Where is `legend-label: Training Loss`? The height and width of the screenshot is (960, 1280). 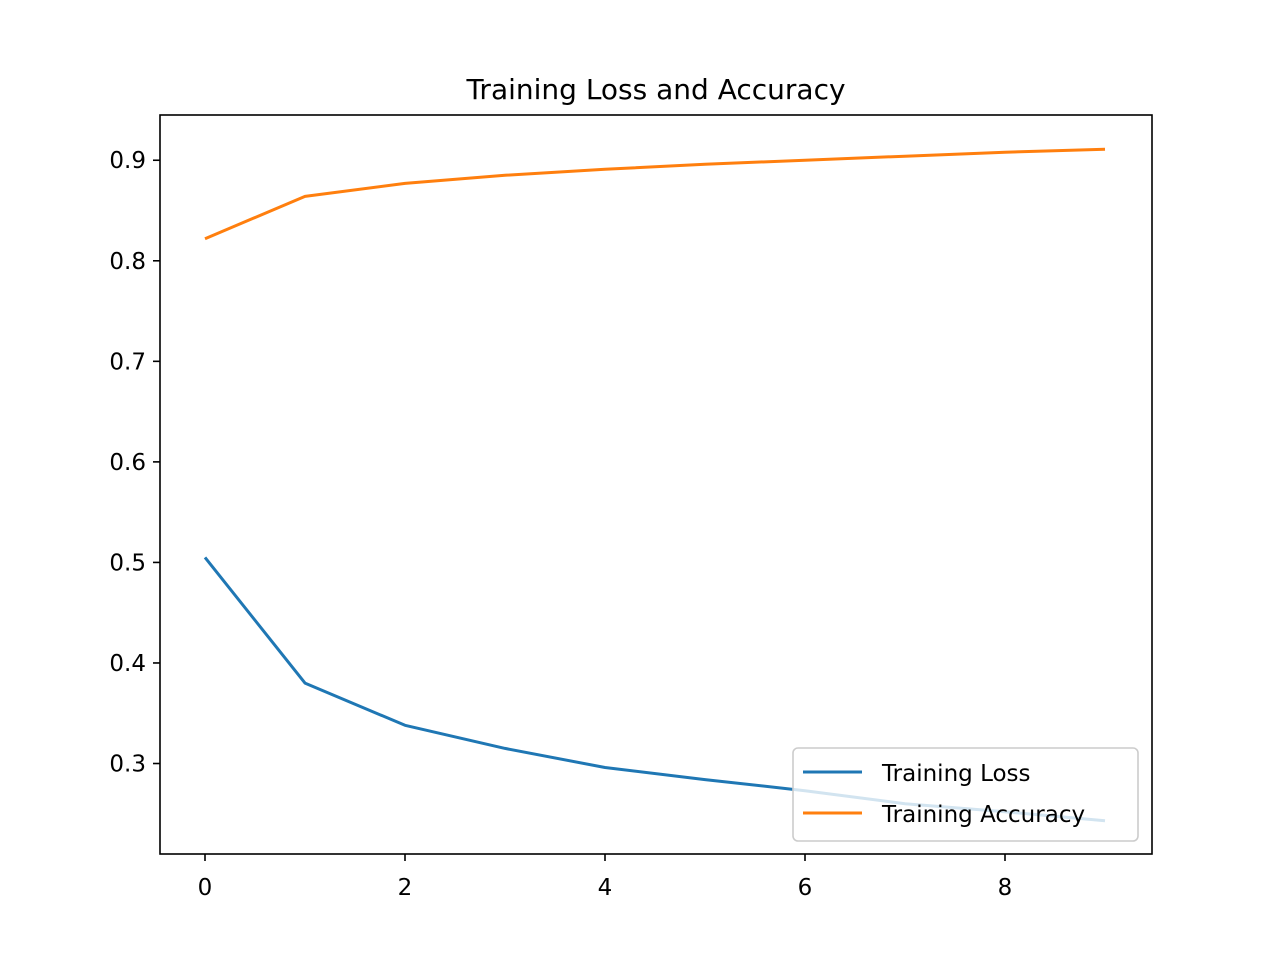
legend-label: Training Loss is located at coordinates (956, 774).